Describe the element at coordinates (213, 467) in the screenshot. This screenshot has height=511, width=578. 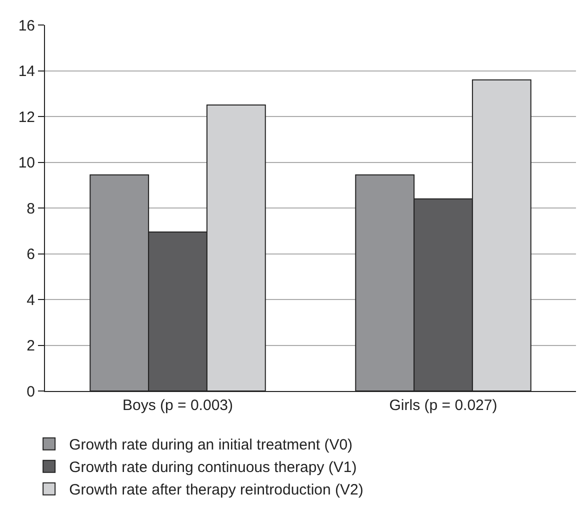
I see `legend-label: Growth rate during continuous therapy (V1)` at that location.